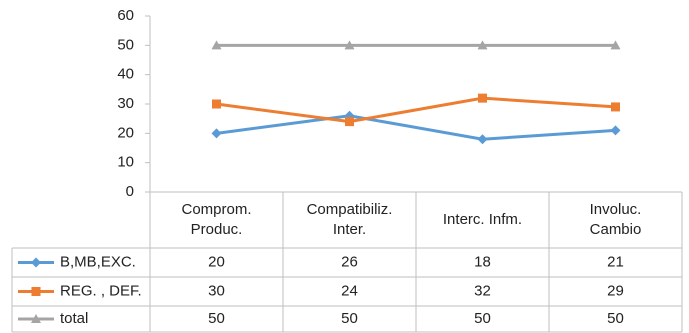  What do you see at coordinates (482, 219) in the screenshot?
I see `category-label: Interc. Infm.` at bounding box center [482, 219].